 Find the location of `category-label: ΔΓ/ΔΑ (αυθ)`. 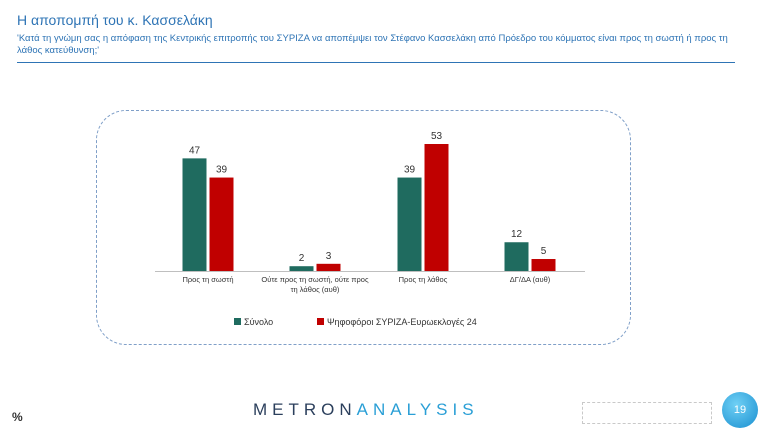

category-label: ΔΓ/ΔΑ (αυθ) is located at coordinates (530, 279).